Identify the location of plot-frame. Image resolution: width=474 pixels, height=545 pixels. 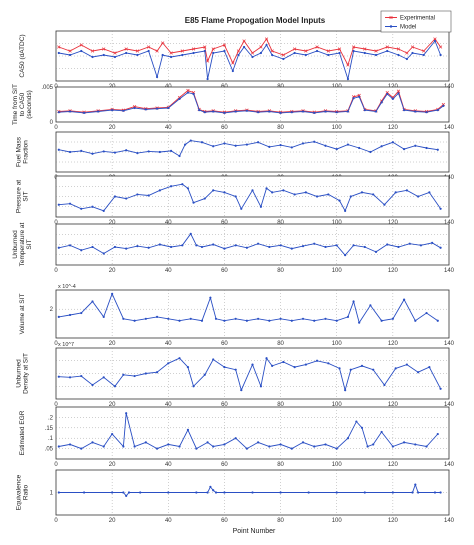
(252, 373).